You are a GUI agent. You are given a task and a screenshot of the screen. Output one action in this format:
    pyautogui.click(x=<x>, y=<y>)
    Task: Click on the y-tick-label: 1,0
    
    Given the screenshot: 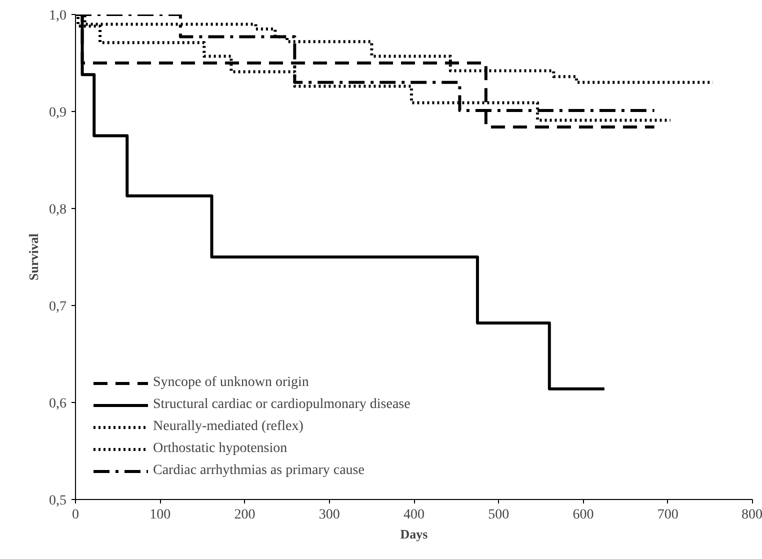 What is the action you would take?
    pyautogui.click(x=57, y=16)
    